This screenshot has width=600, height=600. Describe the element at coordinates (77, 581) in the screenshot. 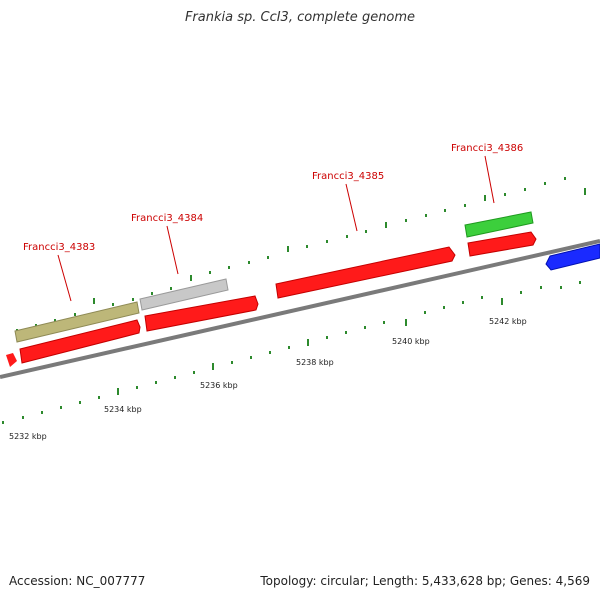

I see `accession-text: Accession: NC_007777` at that location.